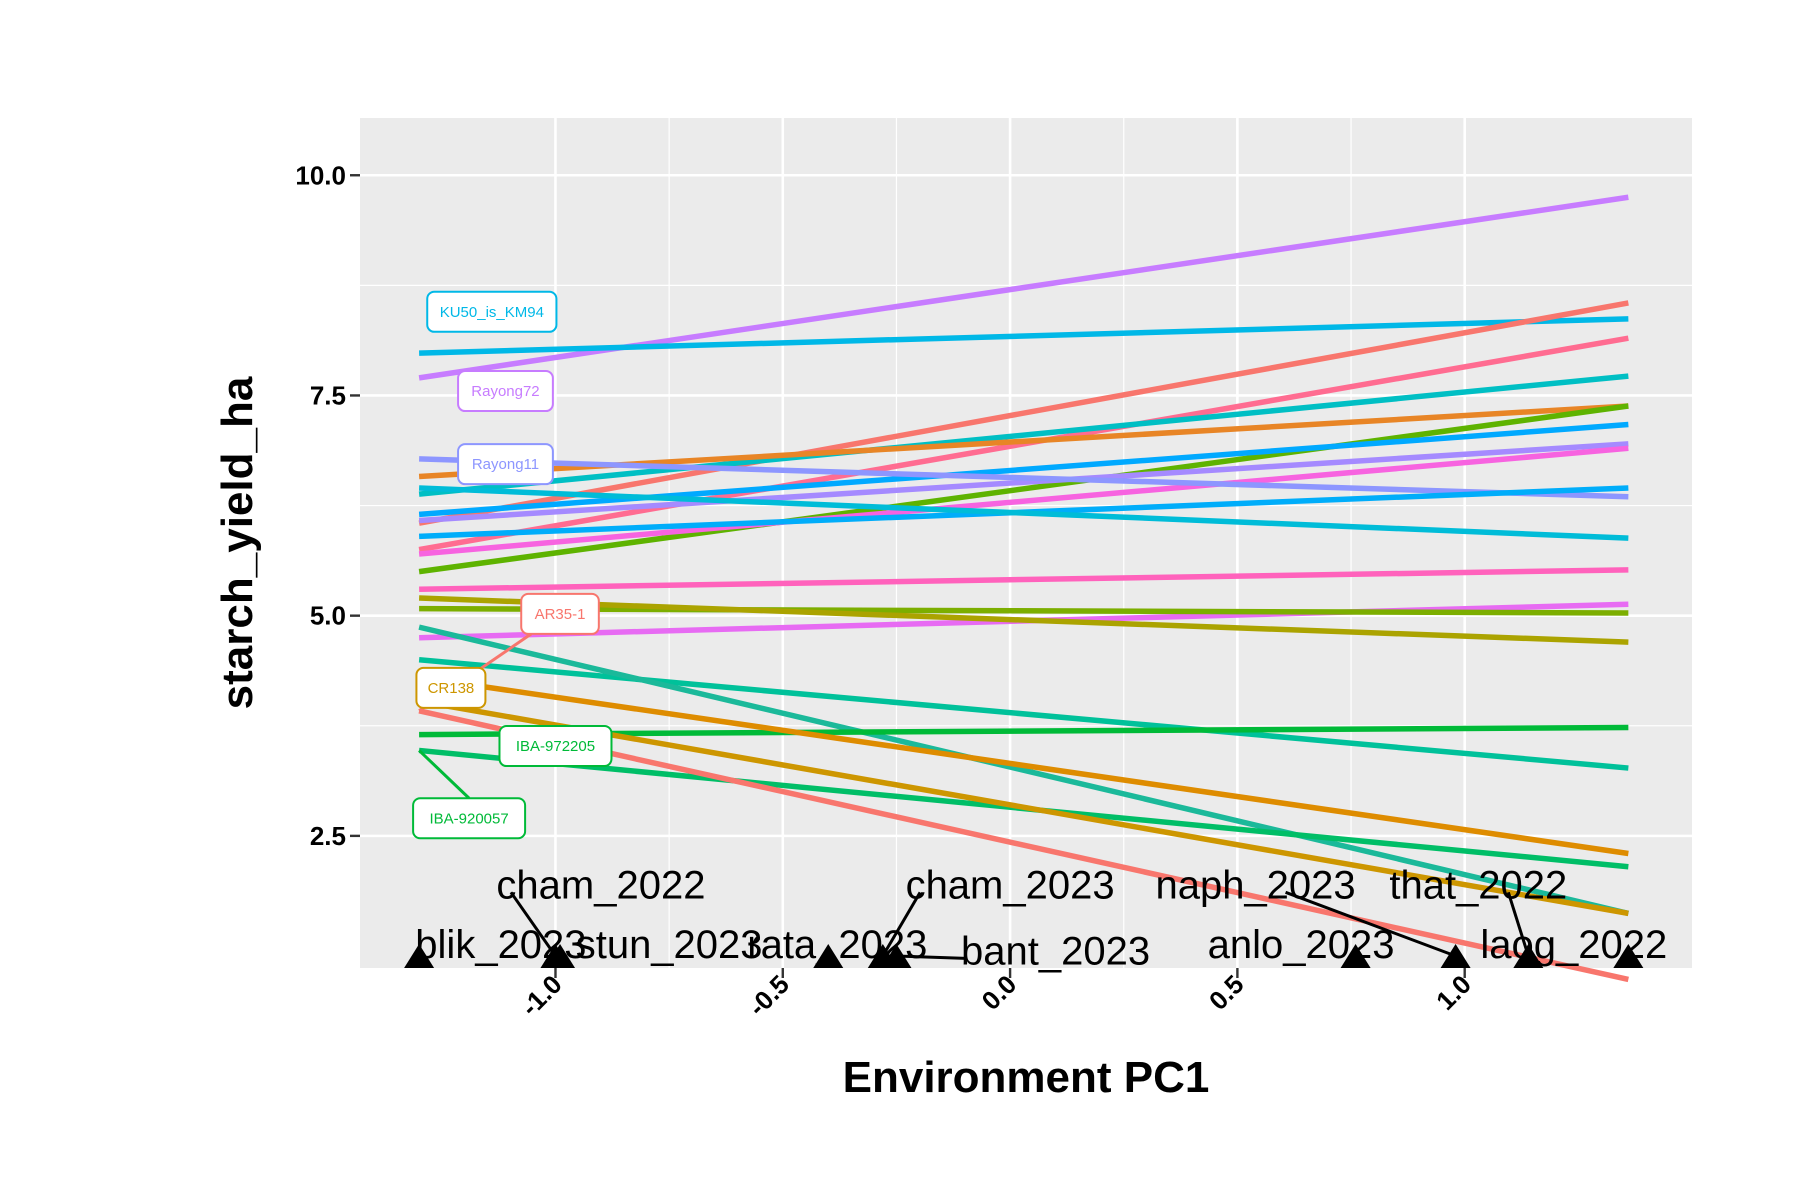 This screenshot has height=1200, width=1800. What do you see at coordinates (444, 774) in the screenshot?
I see `genotype-label-leader` at bounding box center [444, 774].